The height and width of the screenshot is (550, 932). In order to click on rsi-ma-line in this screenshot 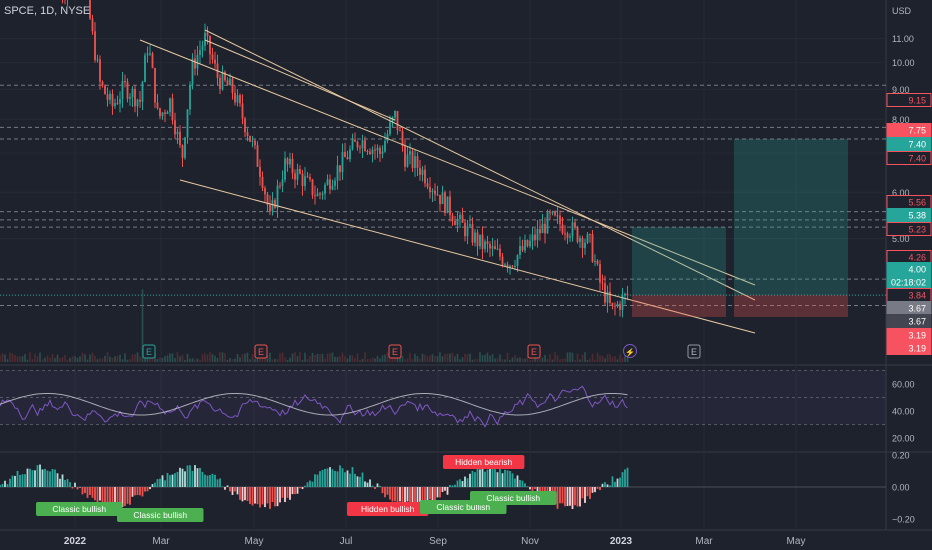, I will do `click(314, 404)`.